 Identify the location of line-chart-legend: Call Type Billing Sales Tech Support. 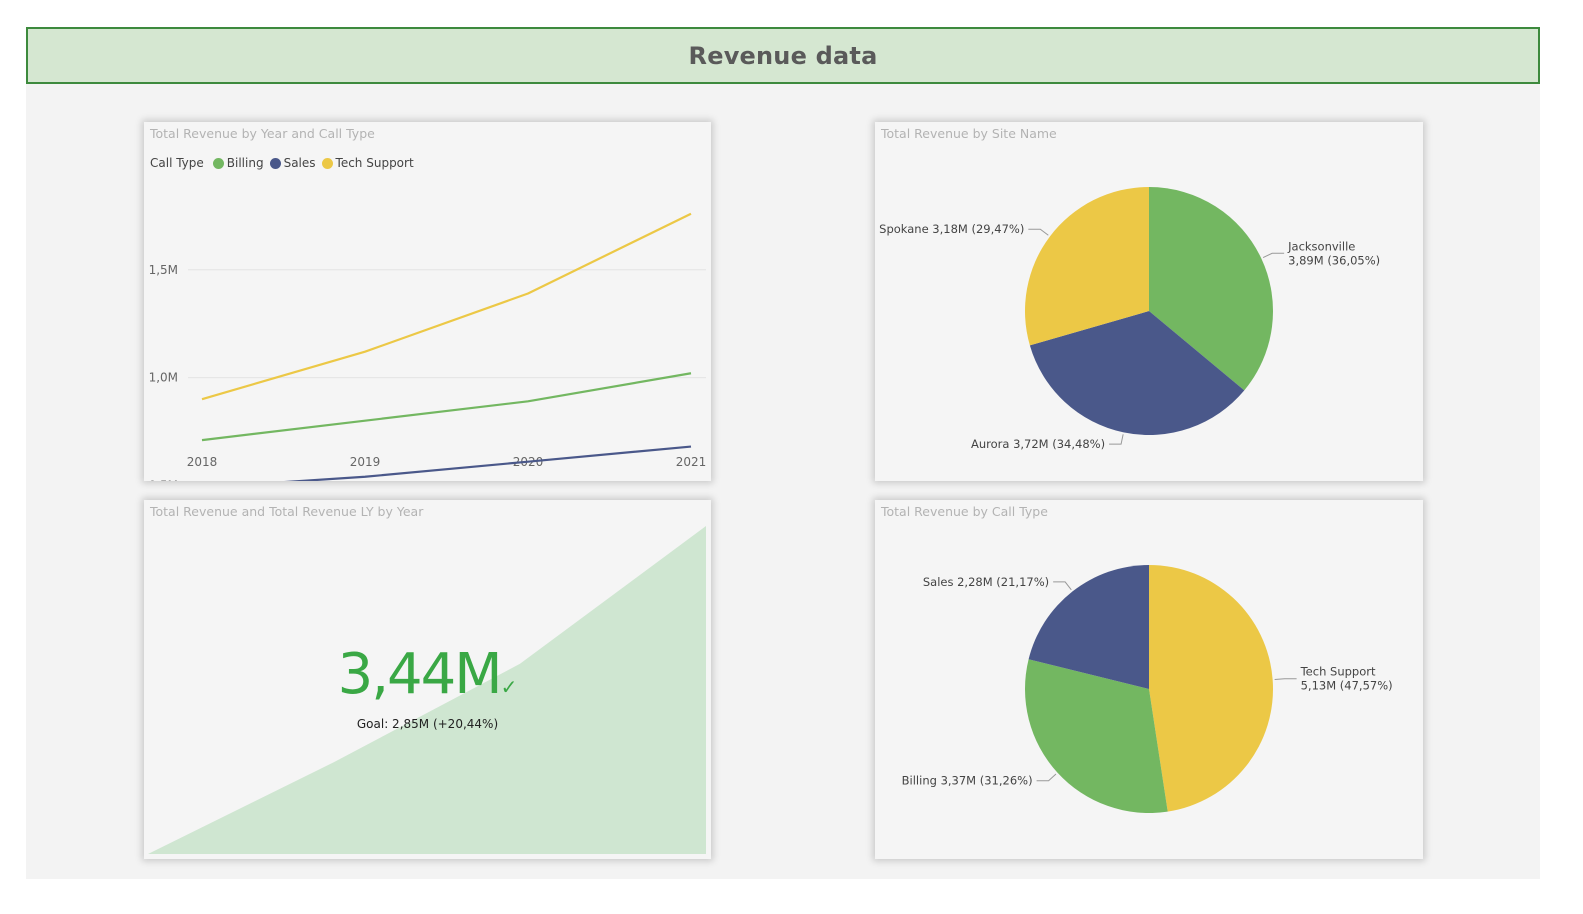
(285, 163).